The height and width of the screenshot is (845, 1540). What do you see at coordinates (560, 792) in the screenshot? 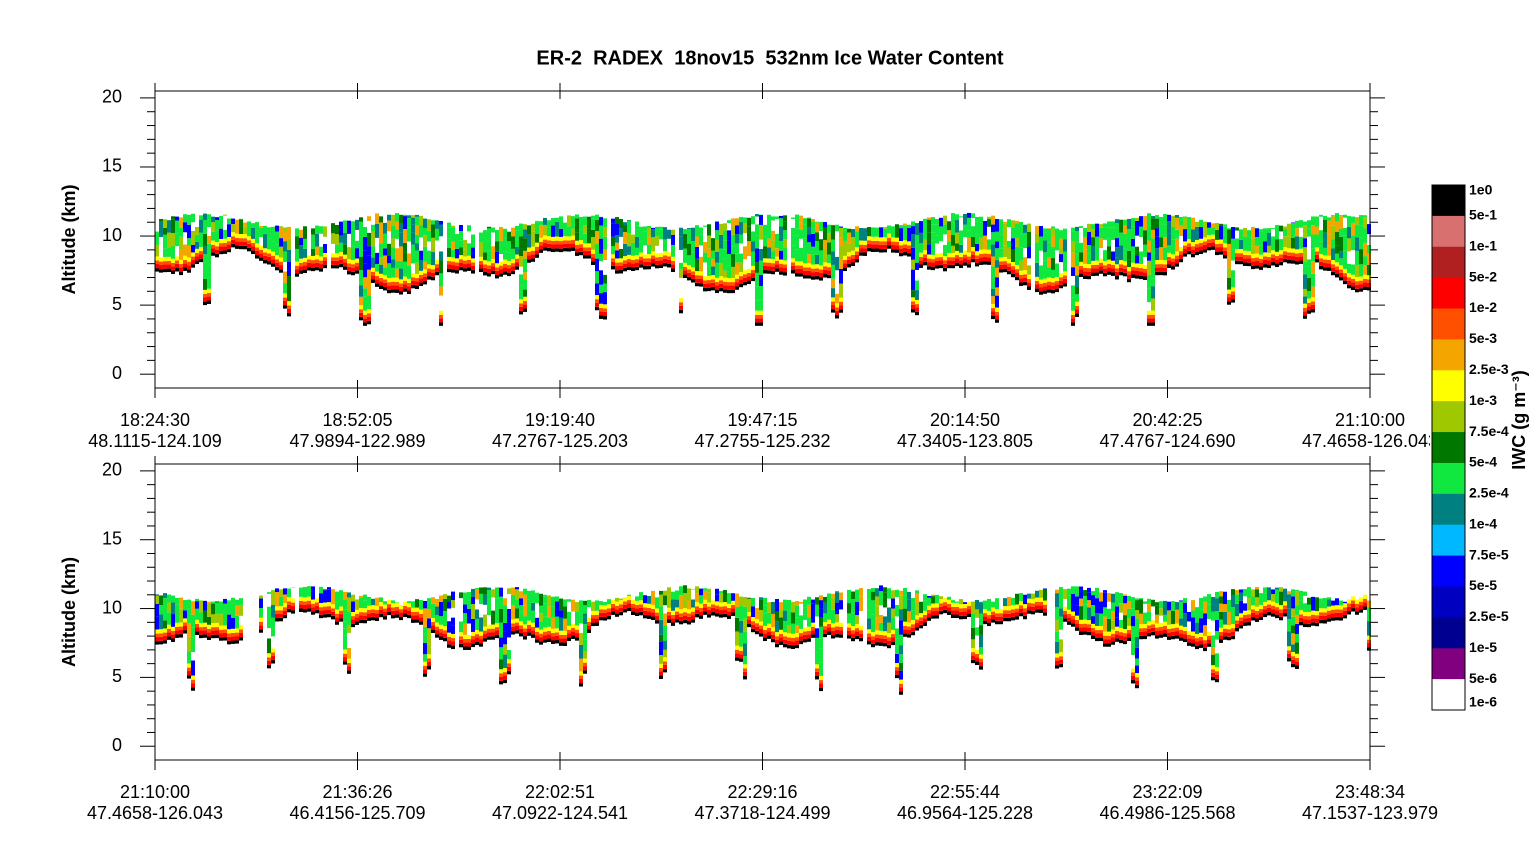
I see `x-tick-time: 22:02:51` at bounding box center [560, 792].